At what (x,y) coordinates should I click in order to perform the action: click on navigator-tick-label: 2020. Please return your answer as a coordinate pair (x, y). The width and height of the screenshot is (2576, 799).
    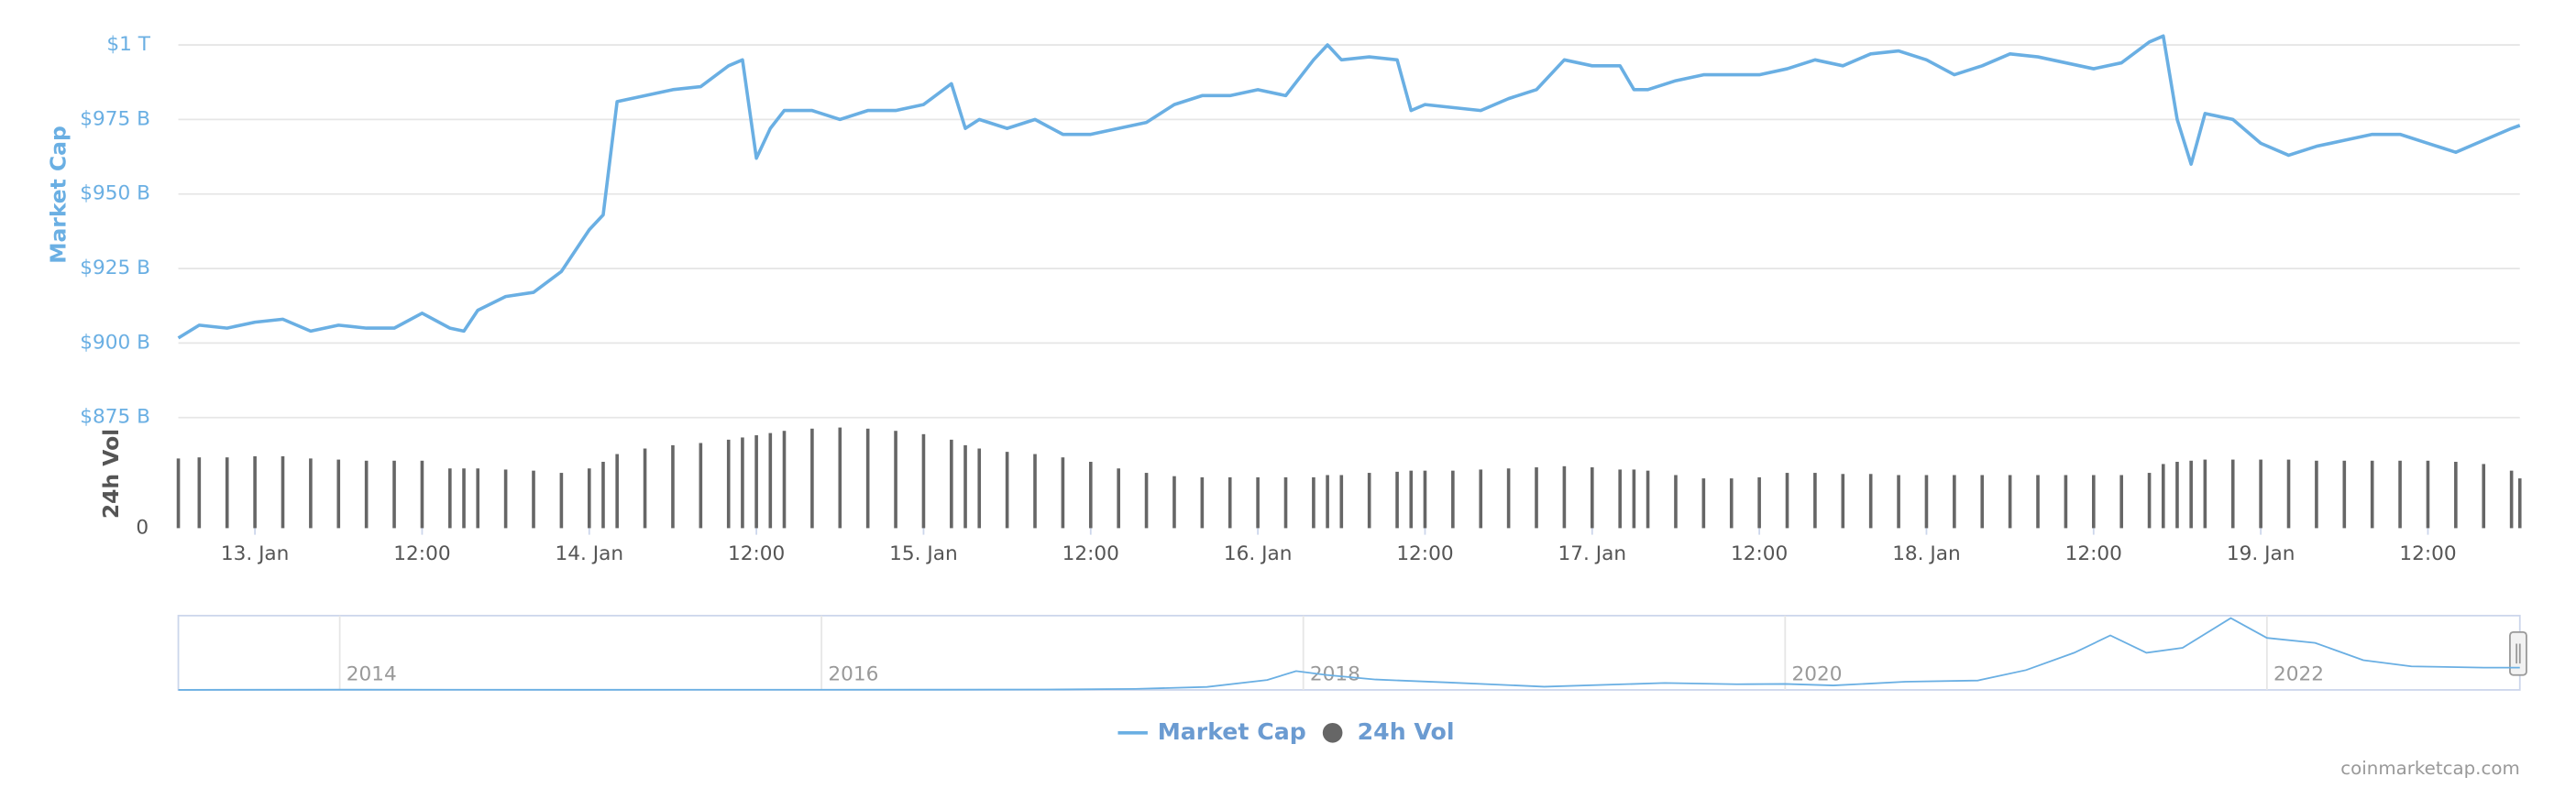
    Looking at the image, I should click on (1816, 674).